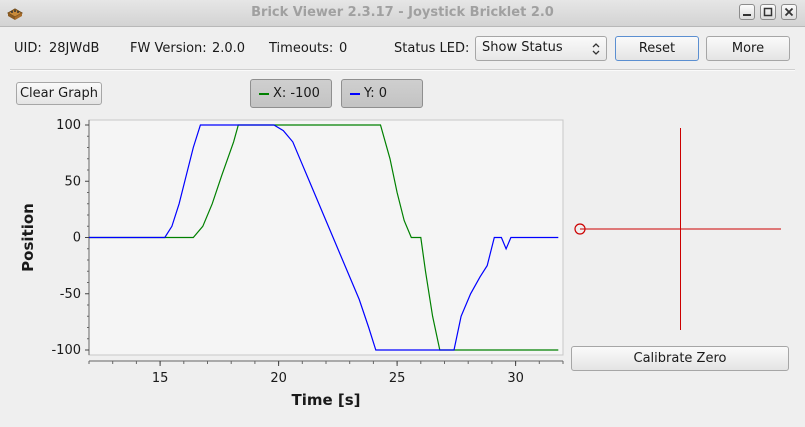 Image resolution: width=805 pixels, height=427 pixels. I want to click on legend-x-button: X: -100, so click(291, 93).